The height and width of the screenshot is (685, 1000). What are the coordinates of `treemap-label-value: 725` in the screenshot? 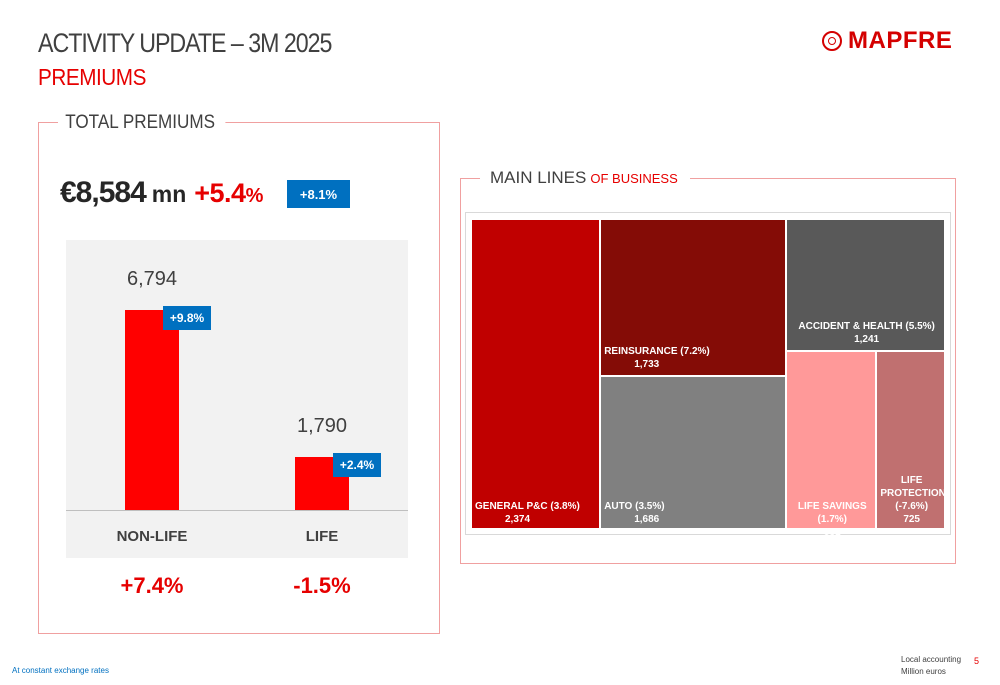 It's located at (911, 519).